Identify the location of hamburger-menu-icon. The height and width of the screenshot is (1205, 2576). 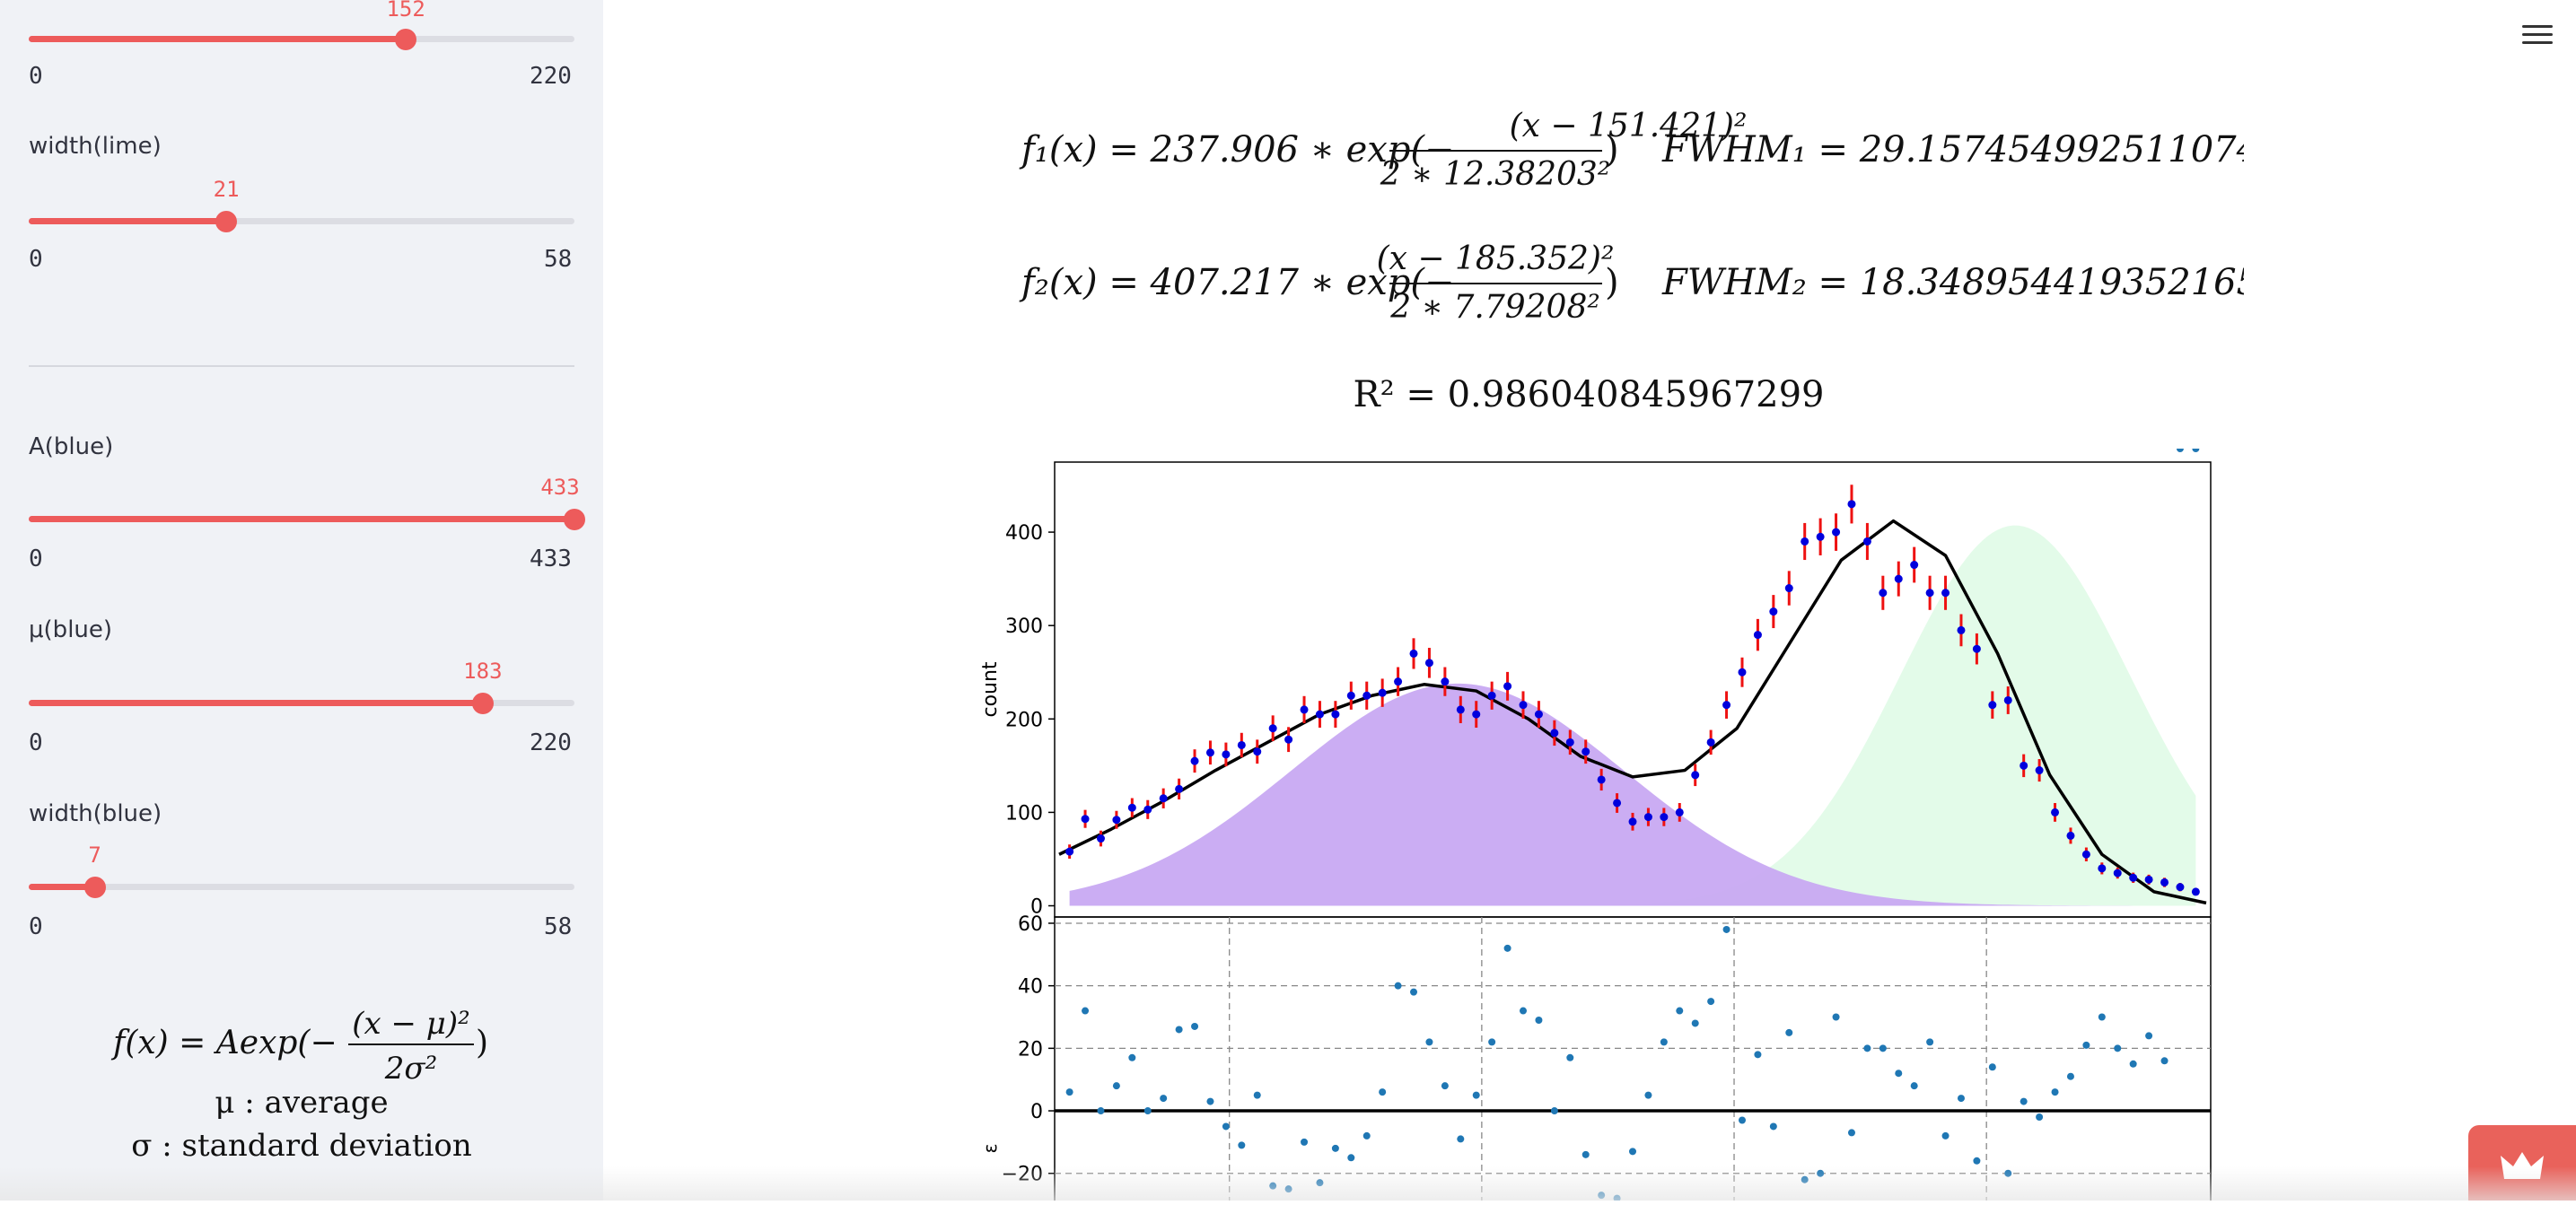
(2537, 36).